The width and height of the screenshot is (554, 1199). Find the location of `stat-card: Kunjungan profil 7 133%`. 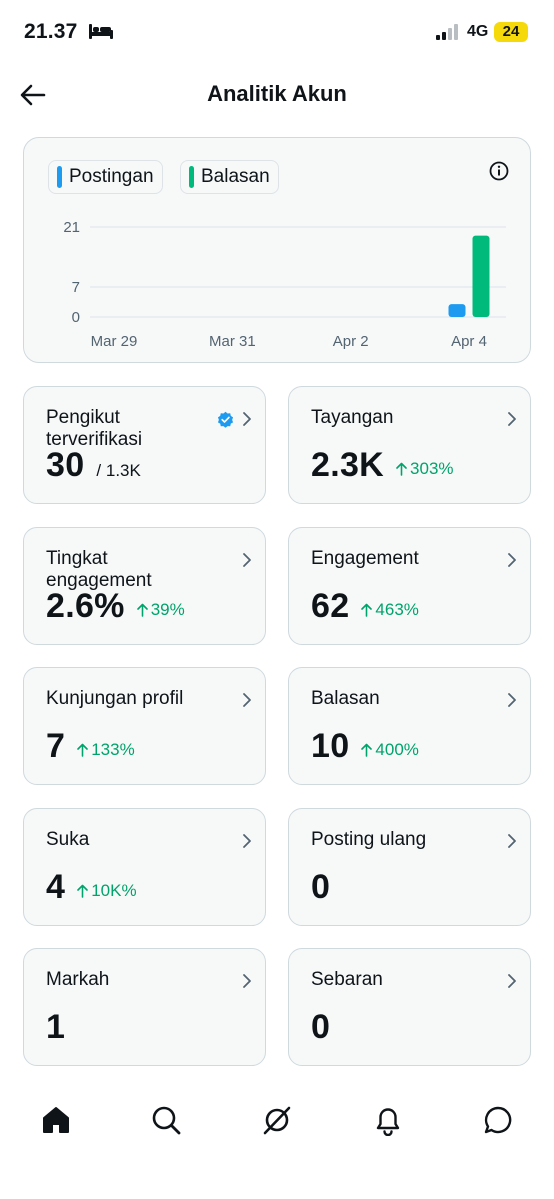

stat-card: Kunjungan profil 7 133% is located at coordinates (144, 726).